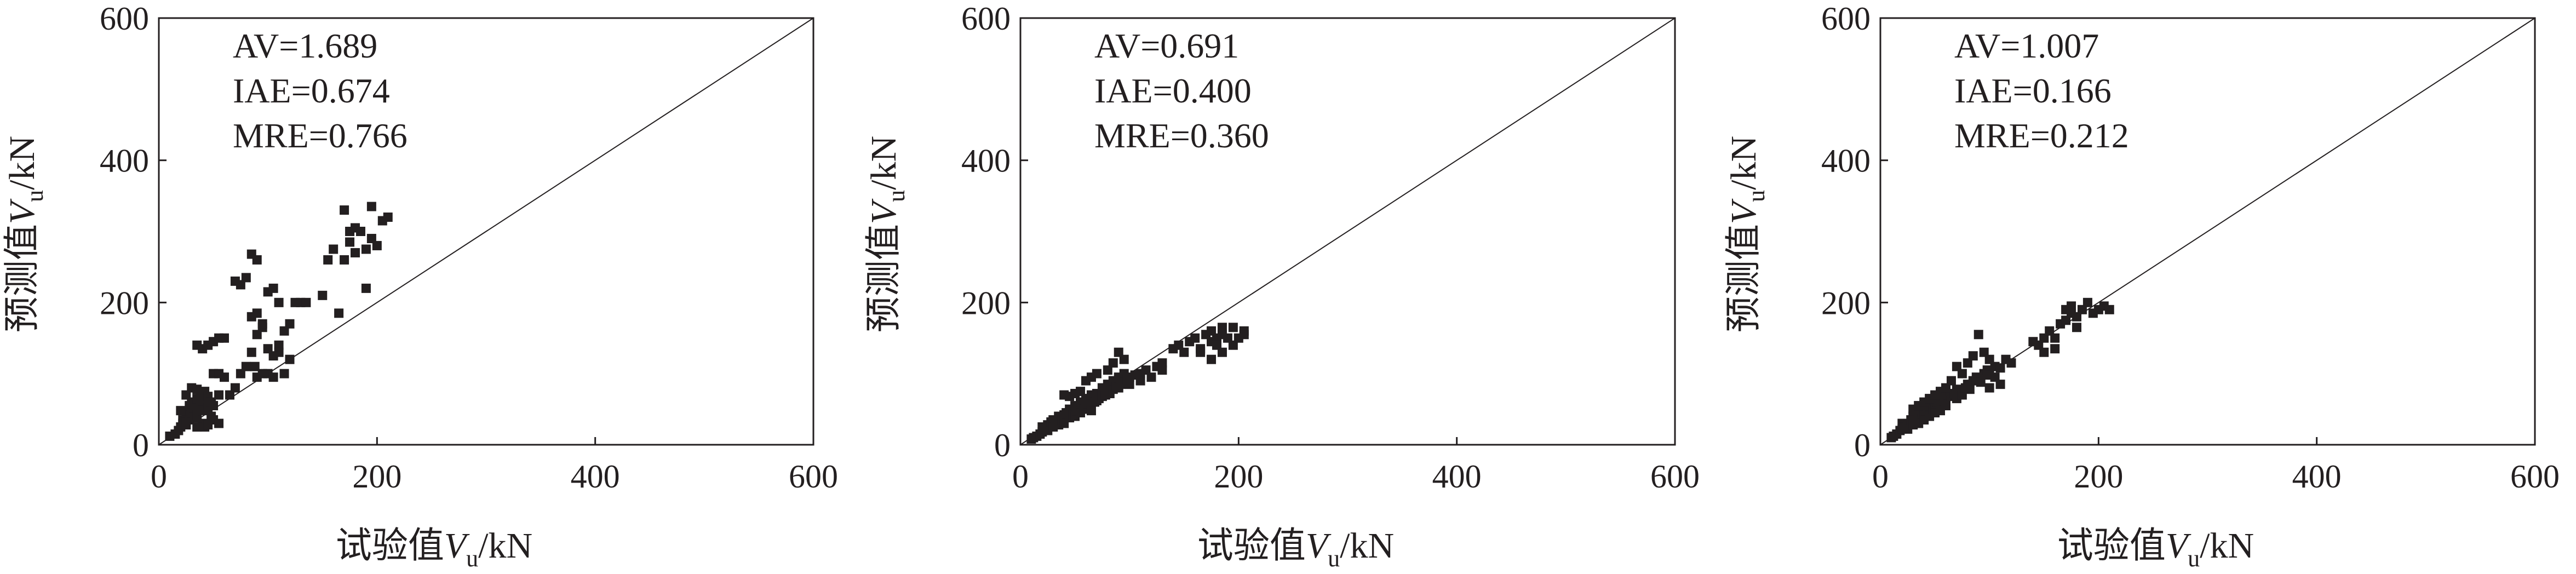 Image resolution: width=2576 pixels, height=574 pixels. What do you see at coordinates (2026, 46) in the screenshot?
I see `stat-annotation: AV=1.007` at bounding box center [2026, 46].